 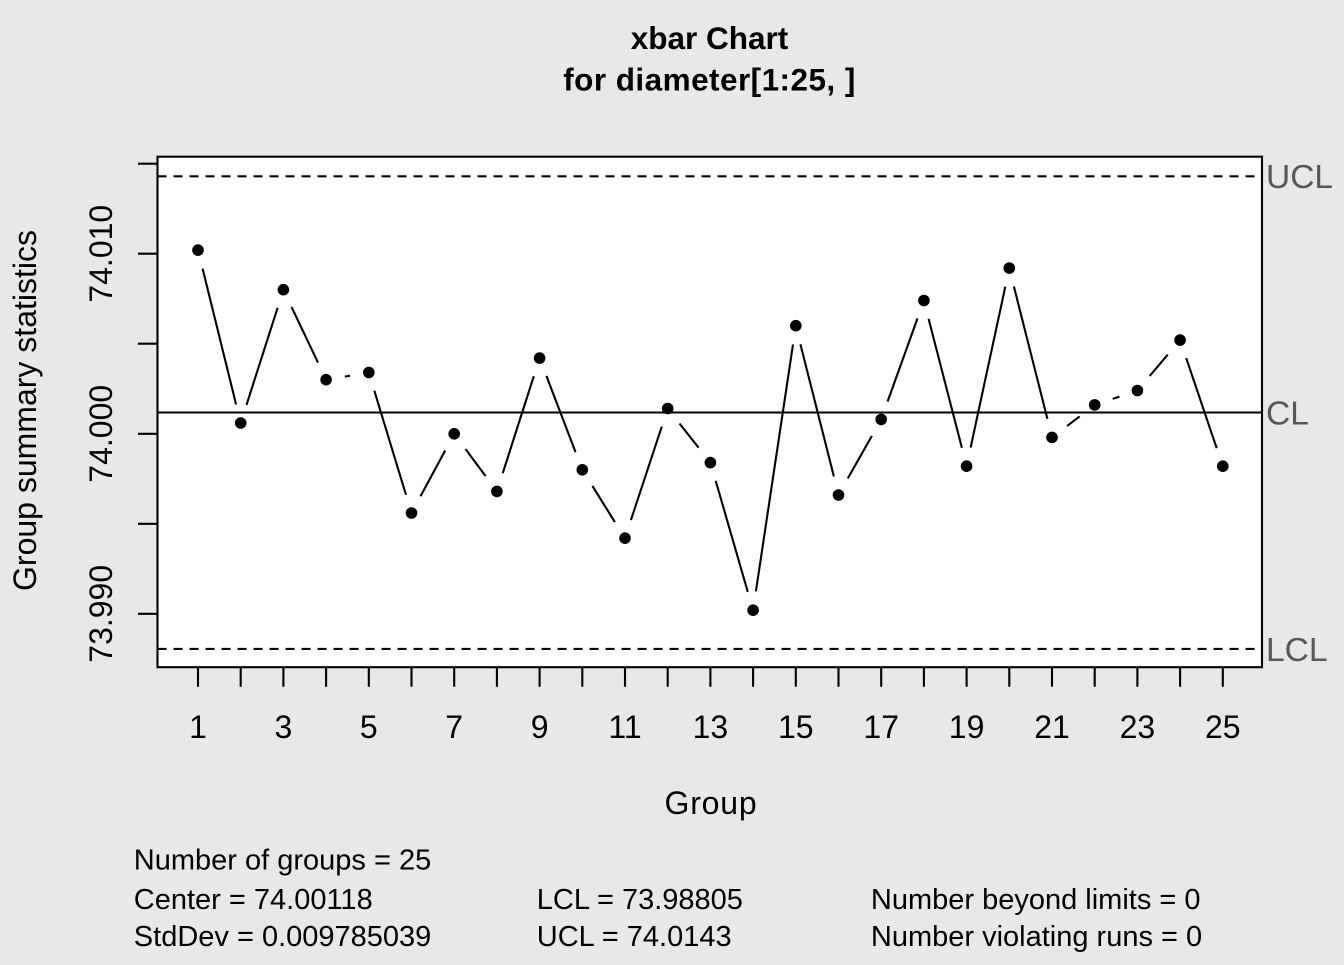 I want to click on svg-text: 15, so click(x=796, y=727).